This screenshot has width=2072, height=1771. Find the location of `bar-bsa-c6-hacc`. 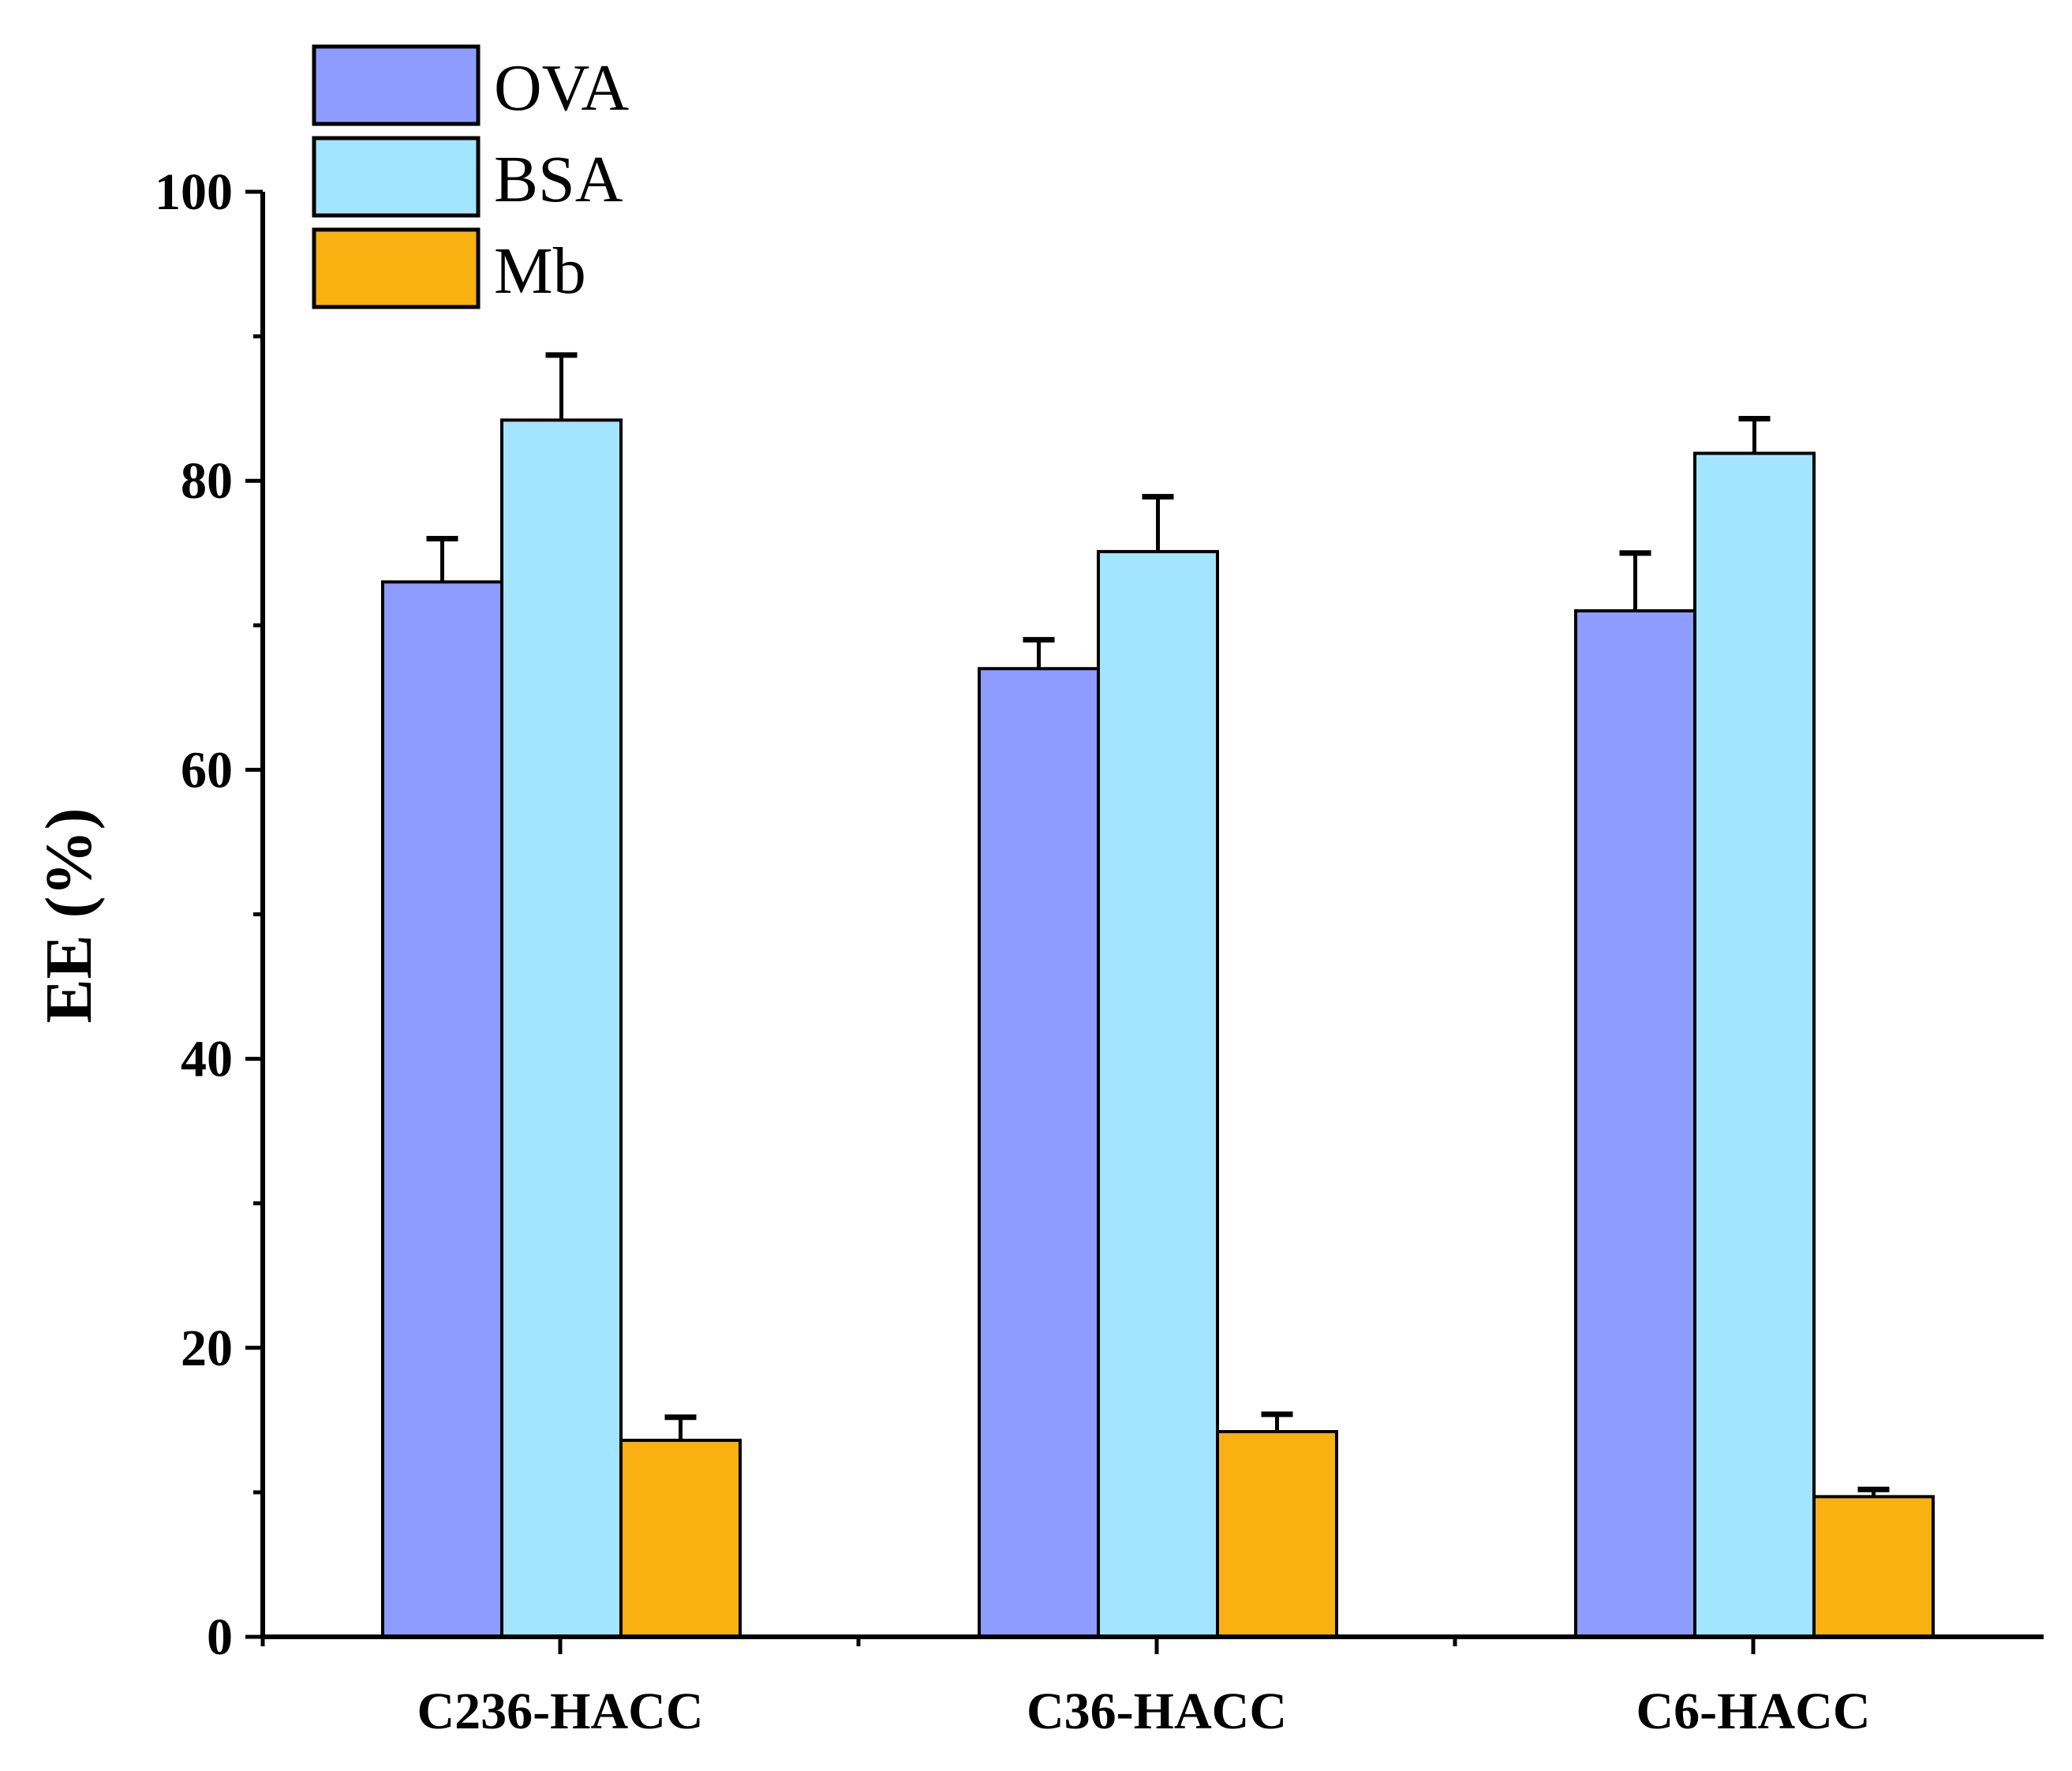

bar-bsa-c6-hacc is located at coordinates (1754, 1044).